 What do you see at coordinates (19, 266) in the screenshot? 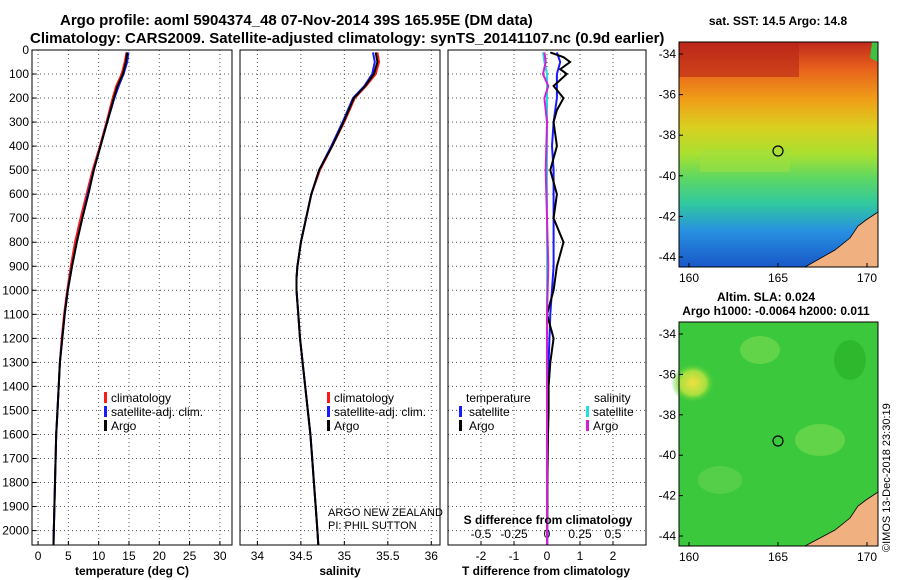
I see `y-tick-label: 900` at bounding box center [19, 266].